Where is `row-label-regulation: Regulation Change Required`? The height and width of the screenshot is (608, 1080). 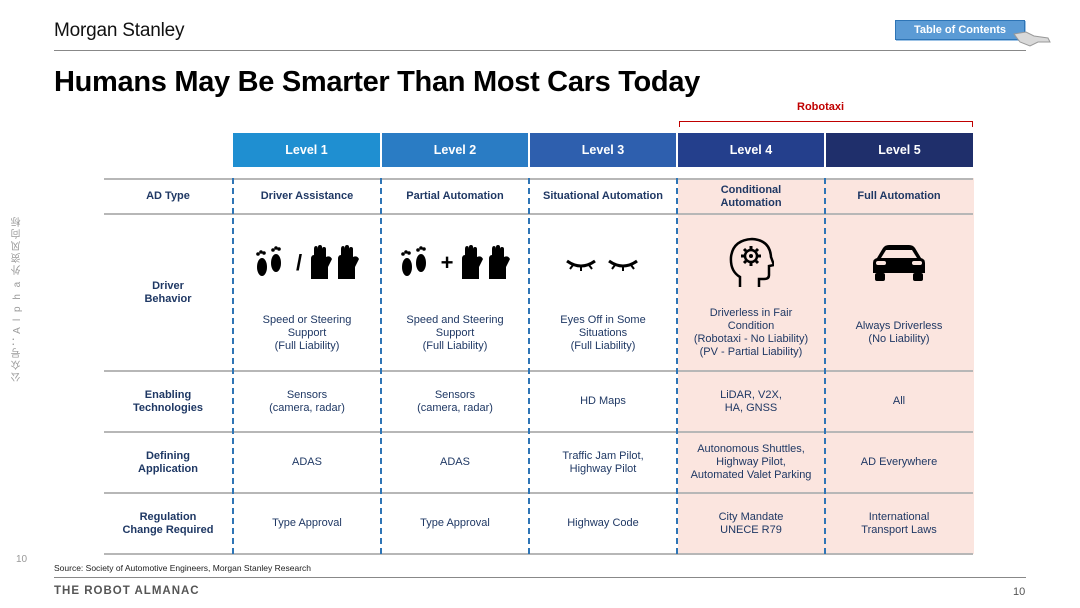 row-label-regulation: Regulation Change Required is located at coordinates (168, 523).